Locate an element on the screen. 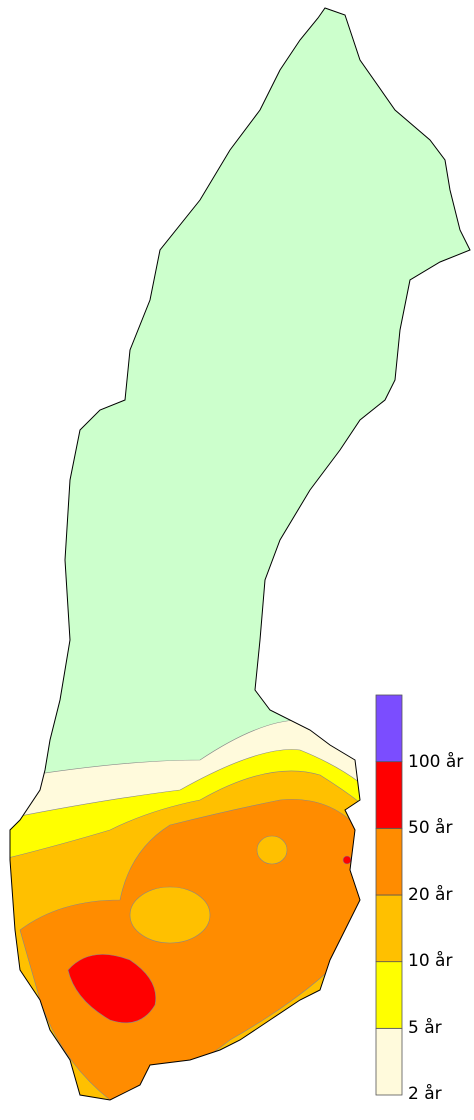 This screenshot has height=1120, width=474. legend-label: 20 år is located at coordinates (430, 894).